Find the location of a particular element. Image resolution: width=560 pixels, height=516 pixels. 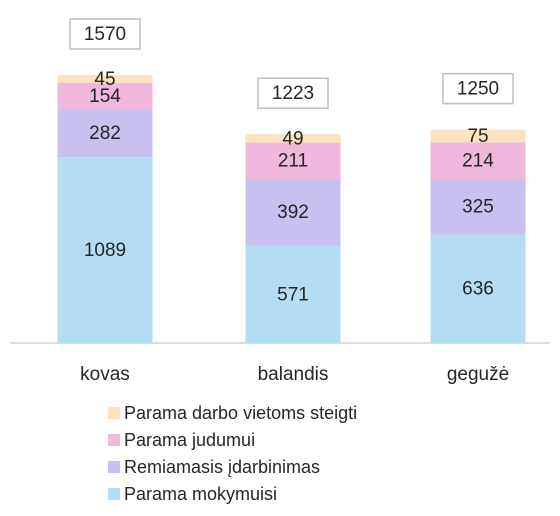

data-label: 154 is located at coordinates (105, 96).